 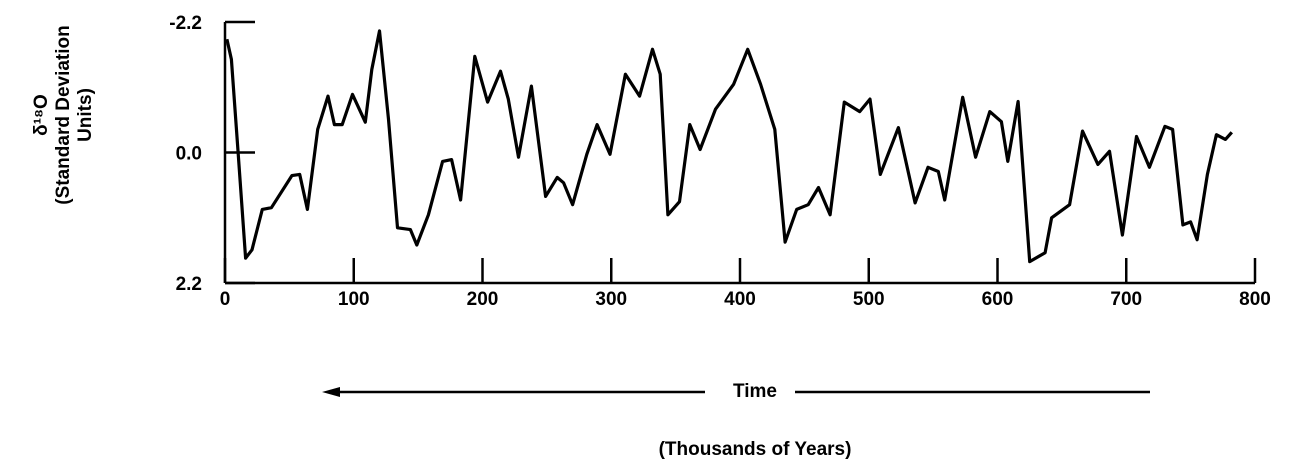 What do you see at coordinates (483, 299) in the screenshot?
I see `x-tick-label: 200` at bounding box center [483, 299].